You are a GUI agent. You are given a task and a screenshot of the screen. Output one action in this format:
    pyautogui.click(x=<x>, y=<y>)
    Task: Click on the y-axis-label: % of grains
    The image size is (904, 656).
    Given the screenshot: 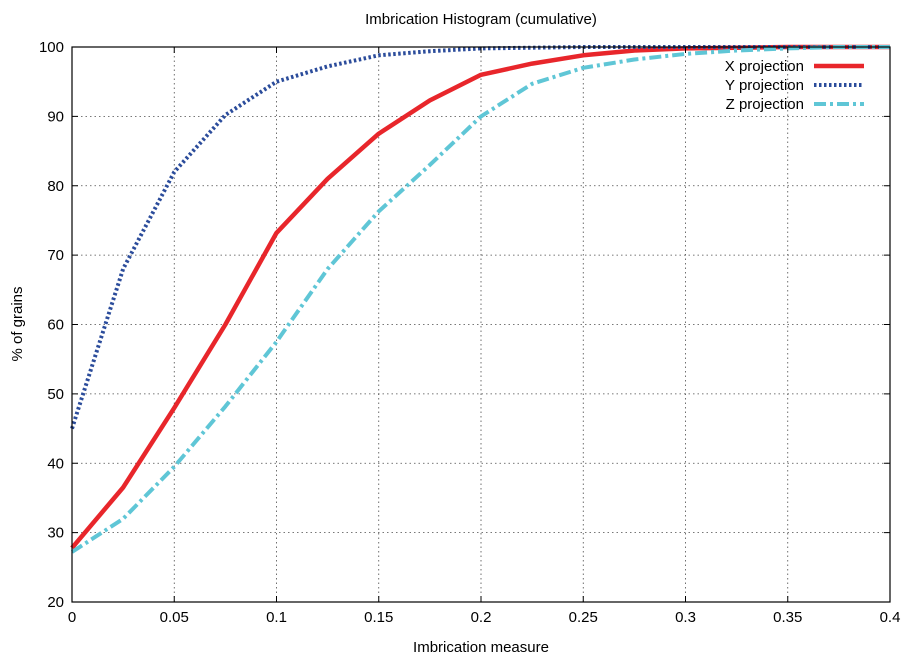 What is the action you would take?
    pyautogui.click(x=17, y=323)
    